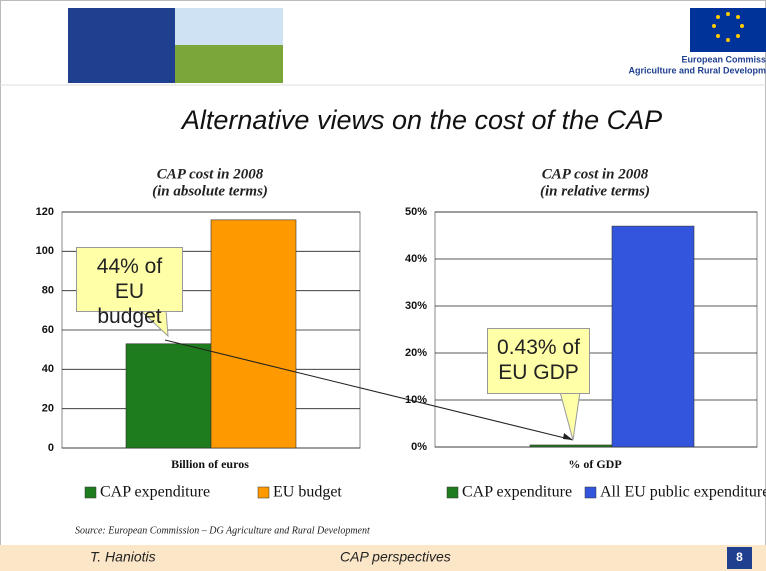 This screenshot has height=571, width=766. What do you see at coordinates (683, 492) in the screenshot?
I see `legend-label: All EU public expenditure` at bounding box center [683, 492].